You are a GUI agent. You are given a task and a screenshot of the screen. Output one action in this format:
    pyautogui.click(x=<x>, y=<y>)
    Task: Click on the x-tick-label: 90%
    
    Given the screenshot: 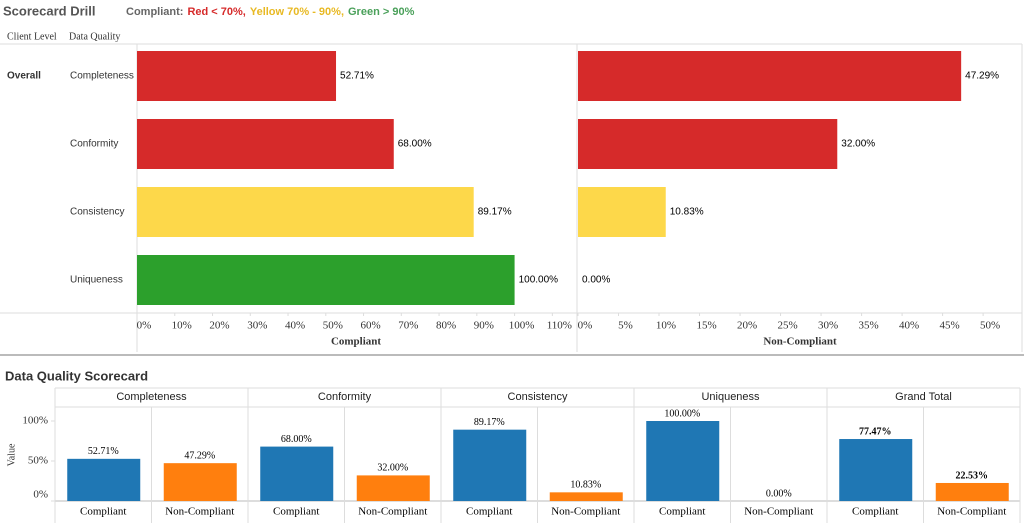 What is the action you would take?
    pyautogui.click(x=484, y=326)
    